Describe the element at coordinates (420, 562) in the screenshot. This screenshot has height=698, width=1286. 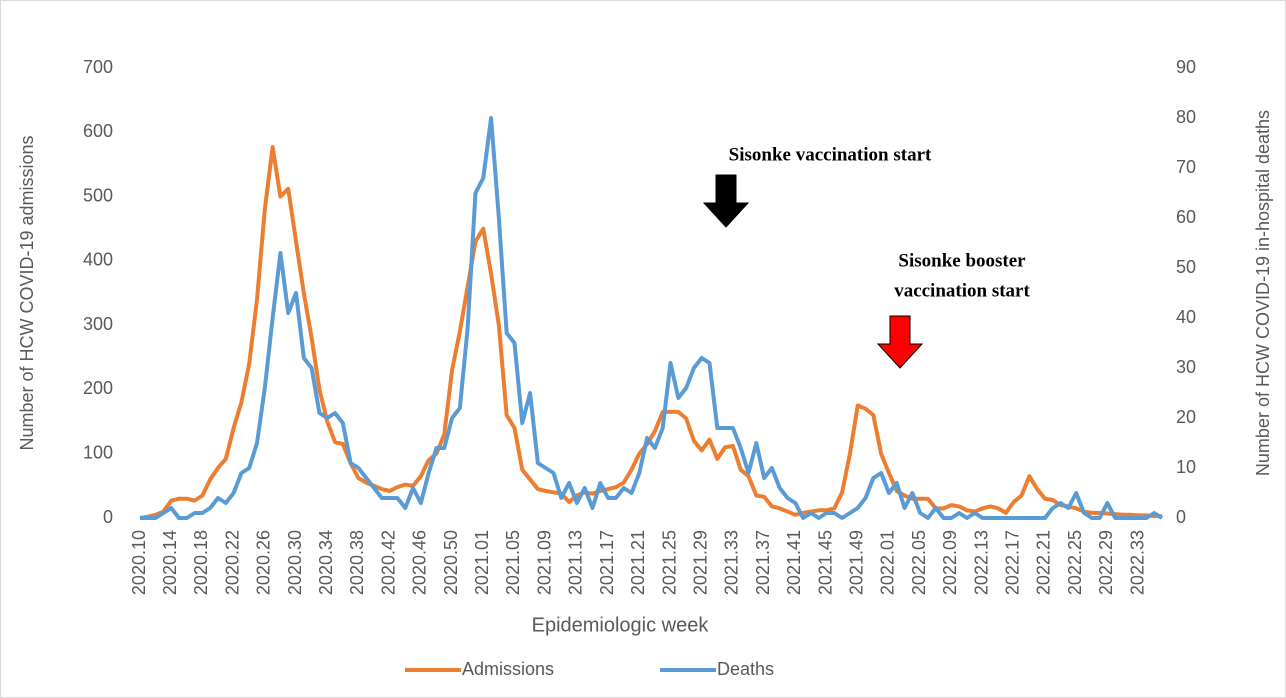
I see `x-tick-label: 2020.46` at that location.